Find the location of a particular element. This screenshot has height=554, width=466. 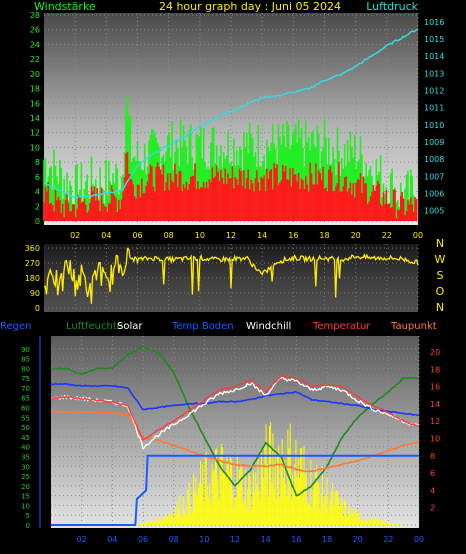

temperature-tick: 4 is located at coordinates (432, 490).